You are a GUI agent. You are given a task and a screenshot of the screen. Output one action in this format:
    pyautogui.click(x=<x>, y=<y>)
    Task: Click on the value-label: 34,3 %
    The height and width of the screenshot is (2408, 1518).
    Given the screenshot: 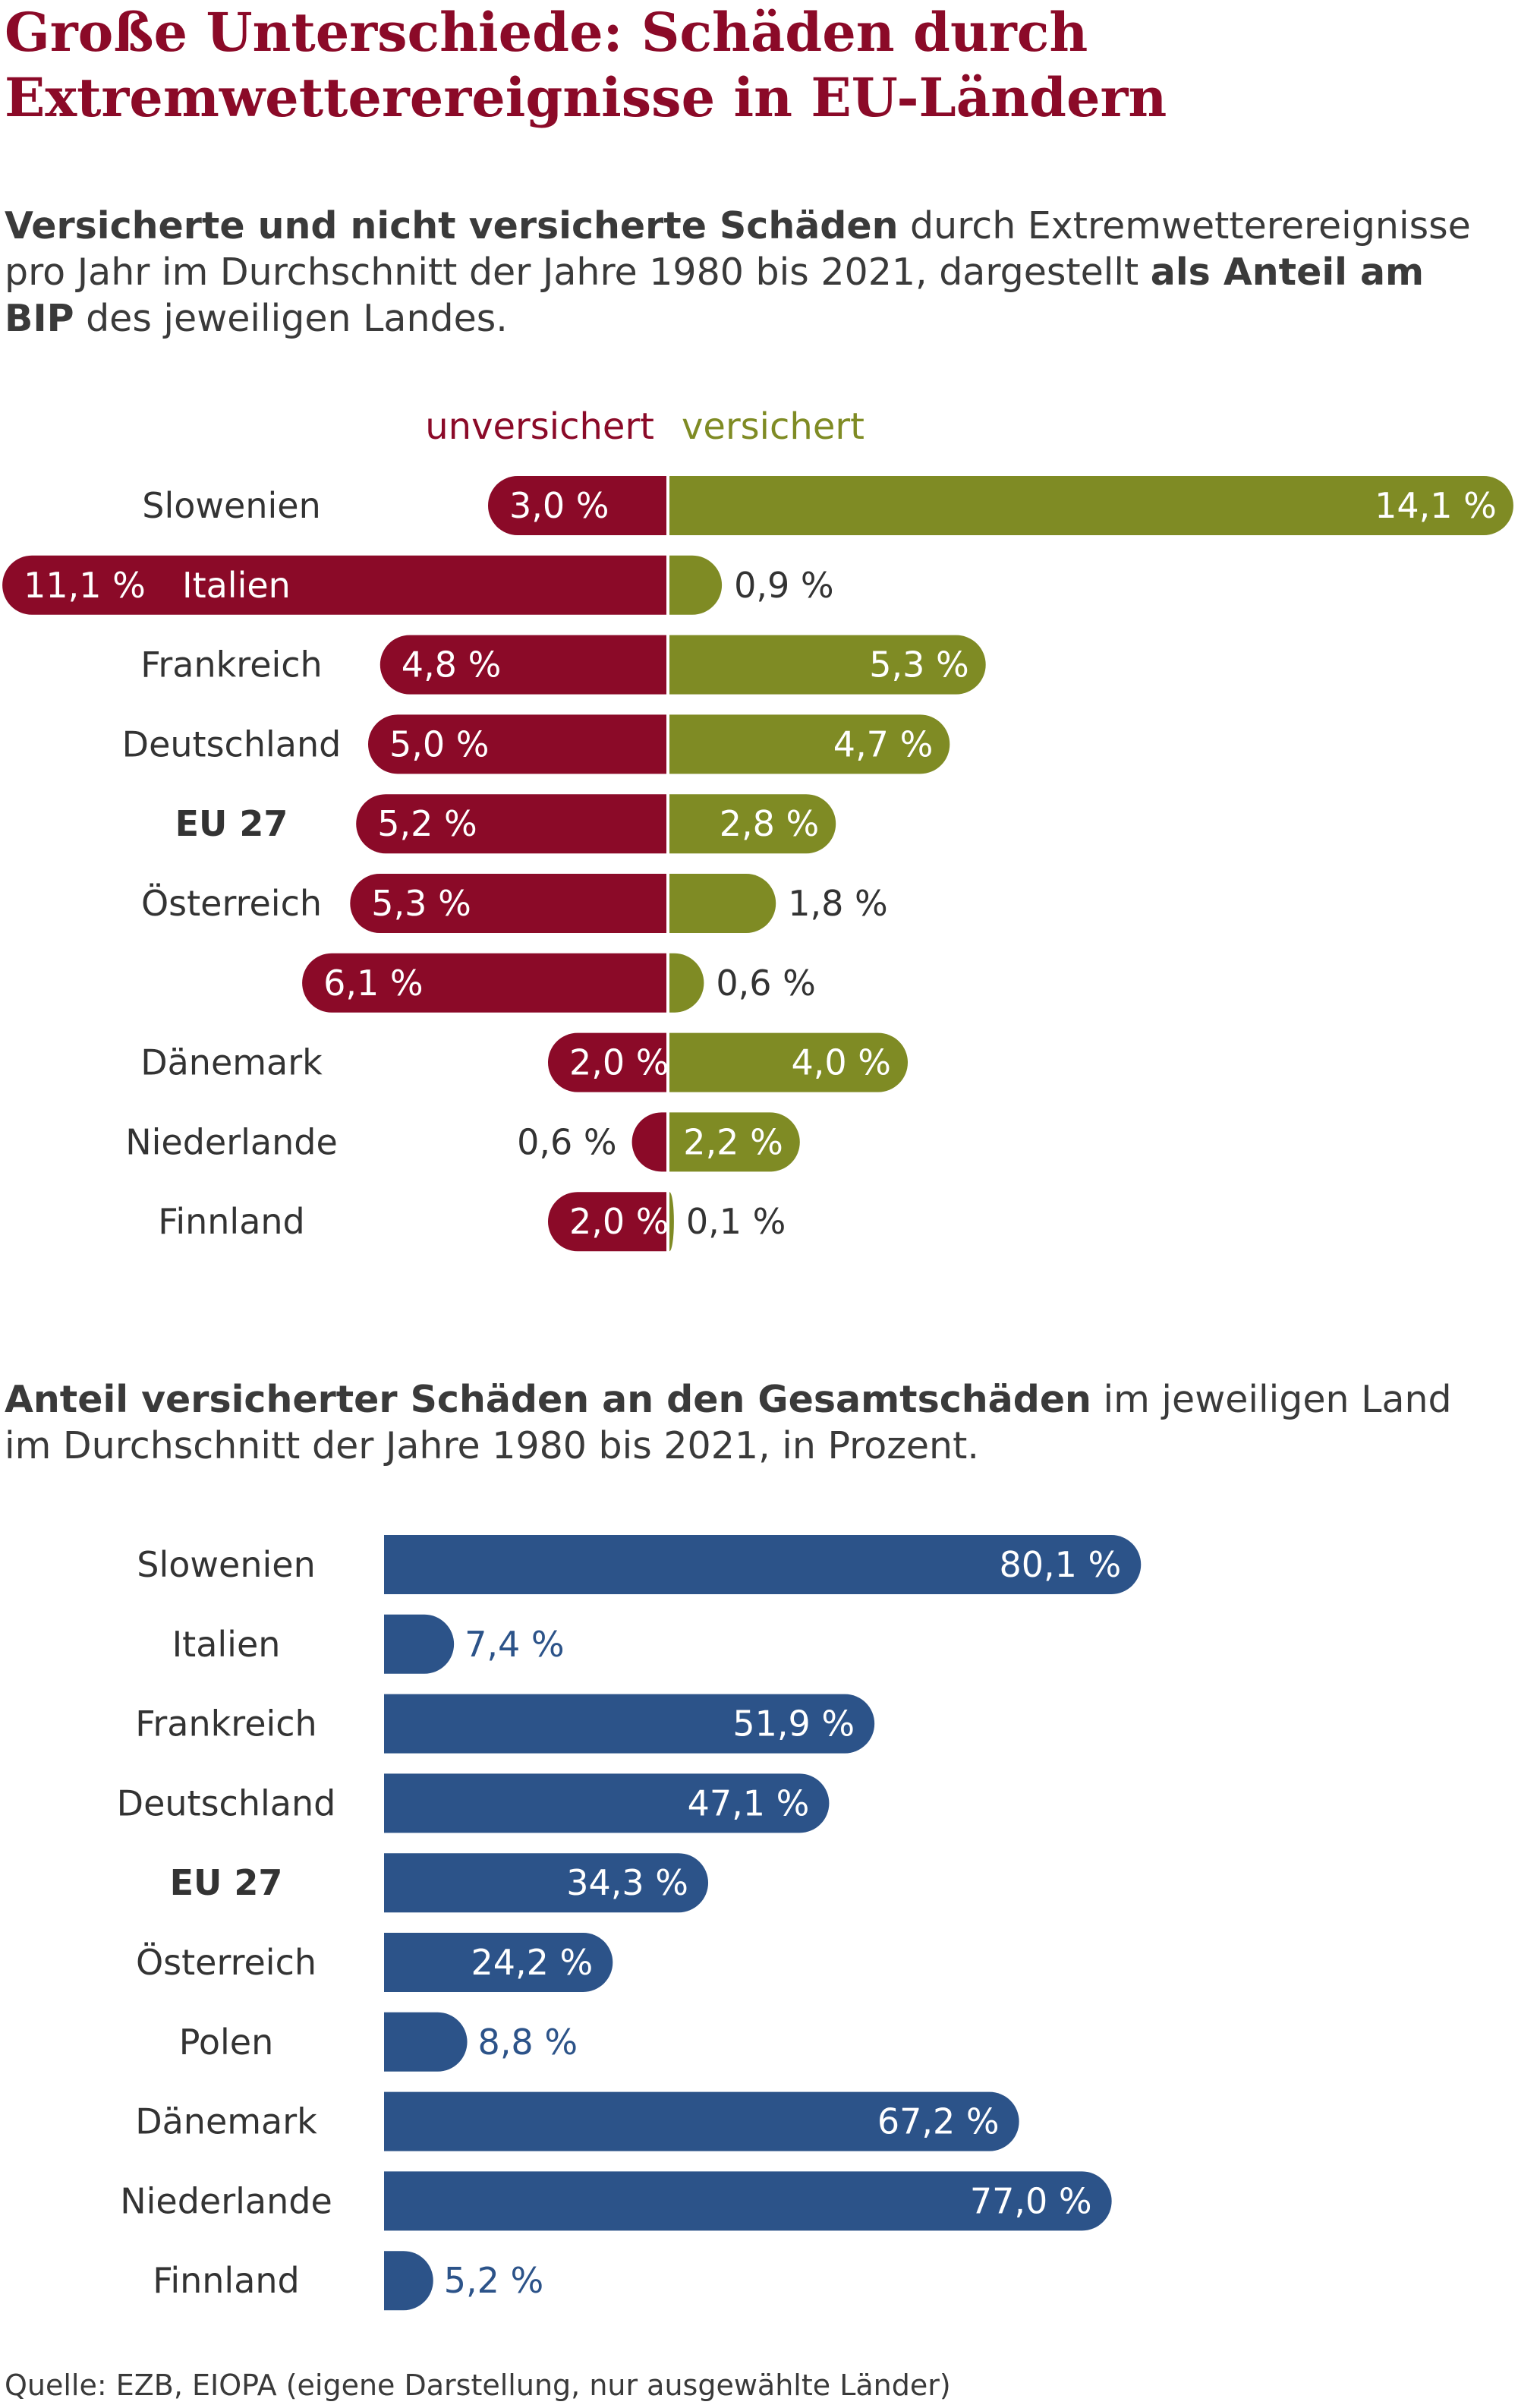 What is the action you would take?
    pyautogui.click(x=627, y=1882)
    